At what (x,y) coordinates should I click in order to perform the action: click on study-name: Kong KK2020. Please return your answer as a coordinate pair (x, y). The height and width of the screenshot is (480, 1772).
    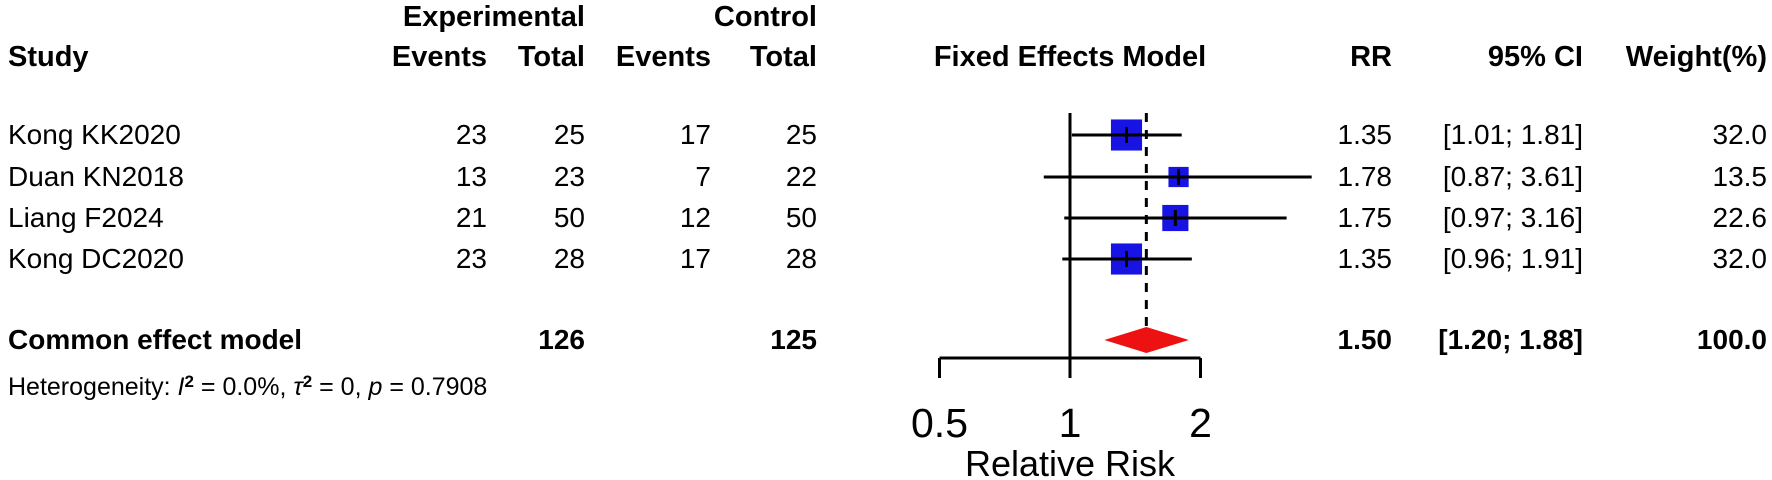
    Looking at the image, I should click on (94, 134).